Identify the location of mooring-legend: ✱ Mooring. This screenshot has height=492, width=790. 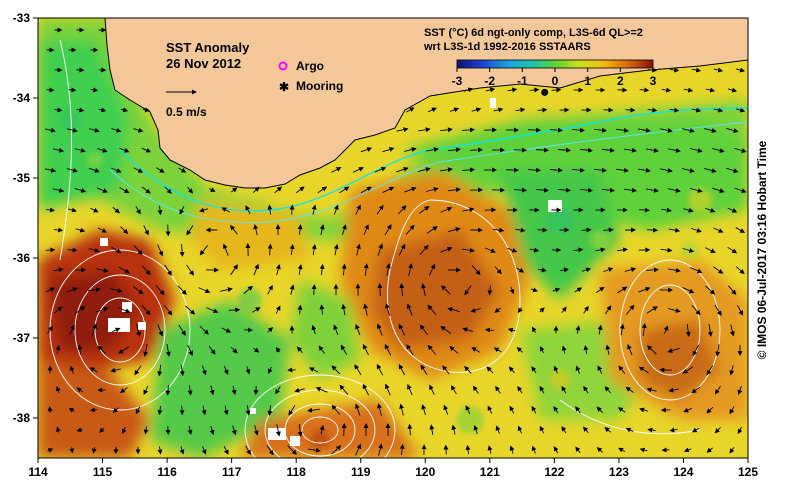
(311, 86).